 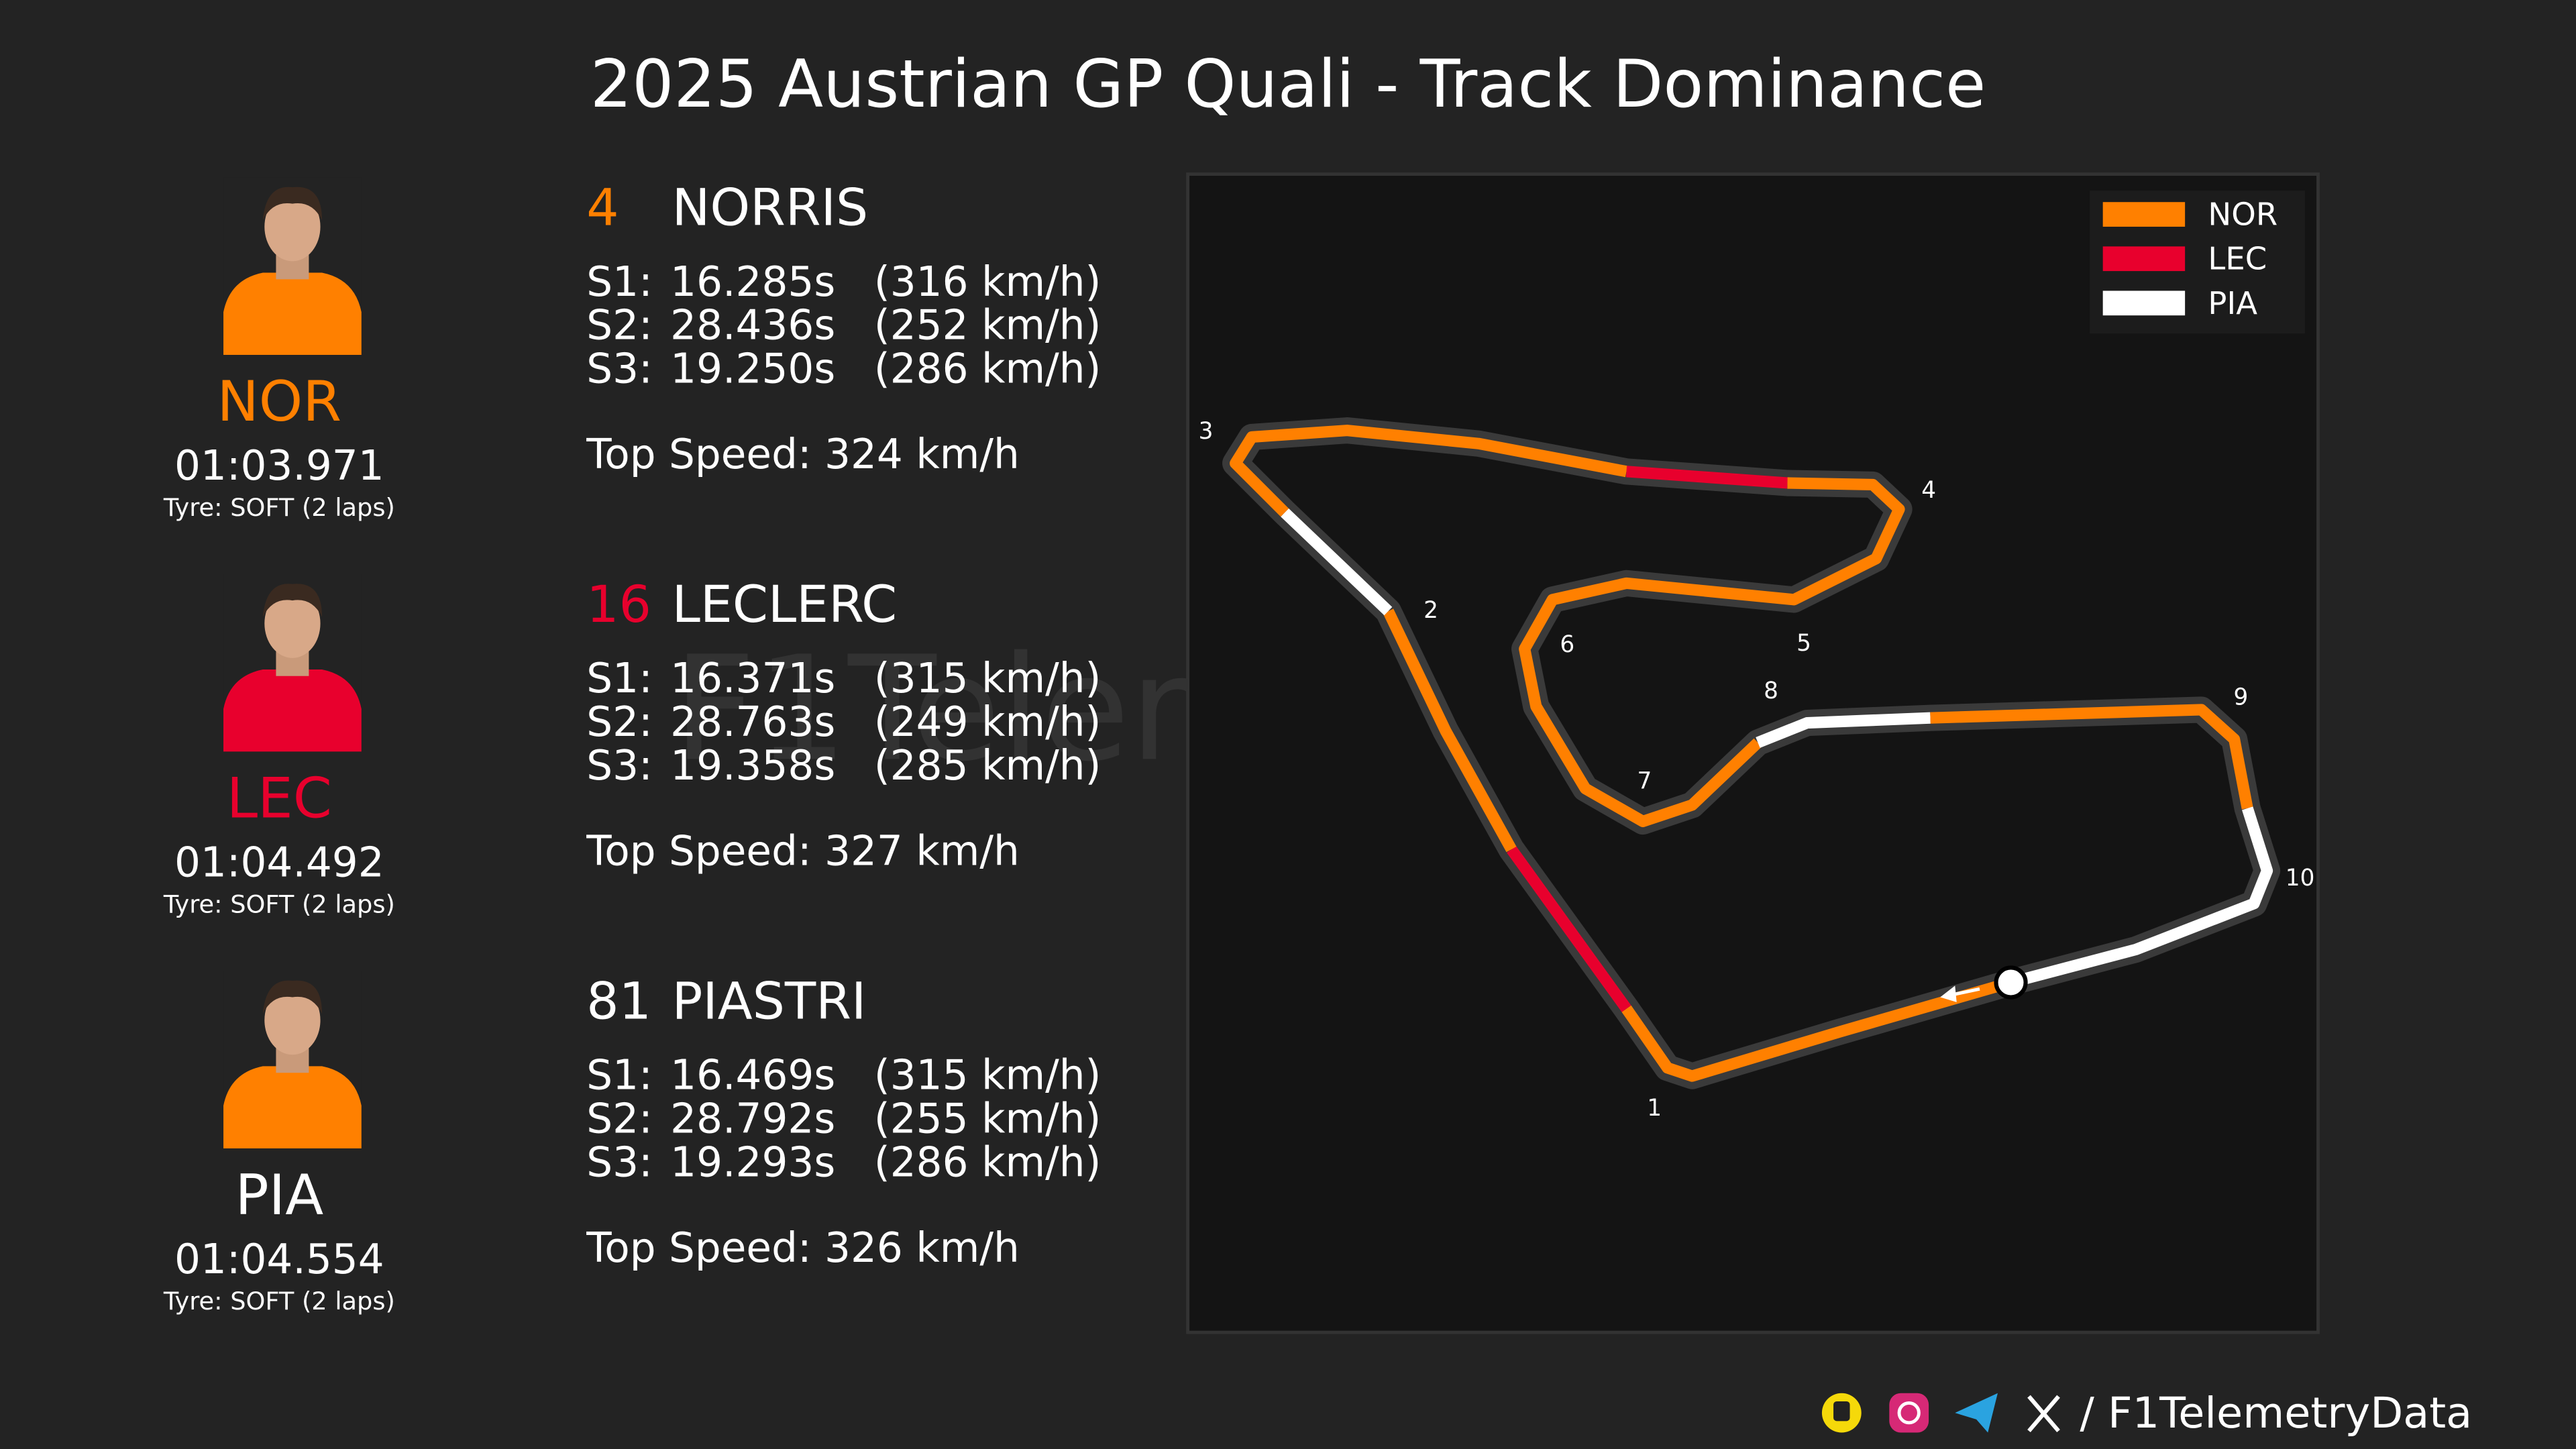 I want to click on legend: NOR LEC PIA, so click(x=2197, y=262).